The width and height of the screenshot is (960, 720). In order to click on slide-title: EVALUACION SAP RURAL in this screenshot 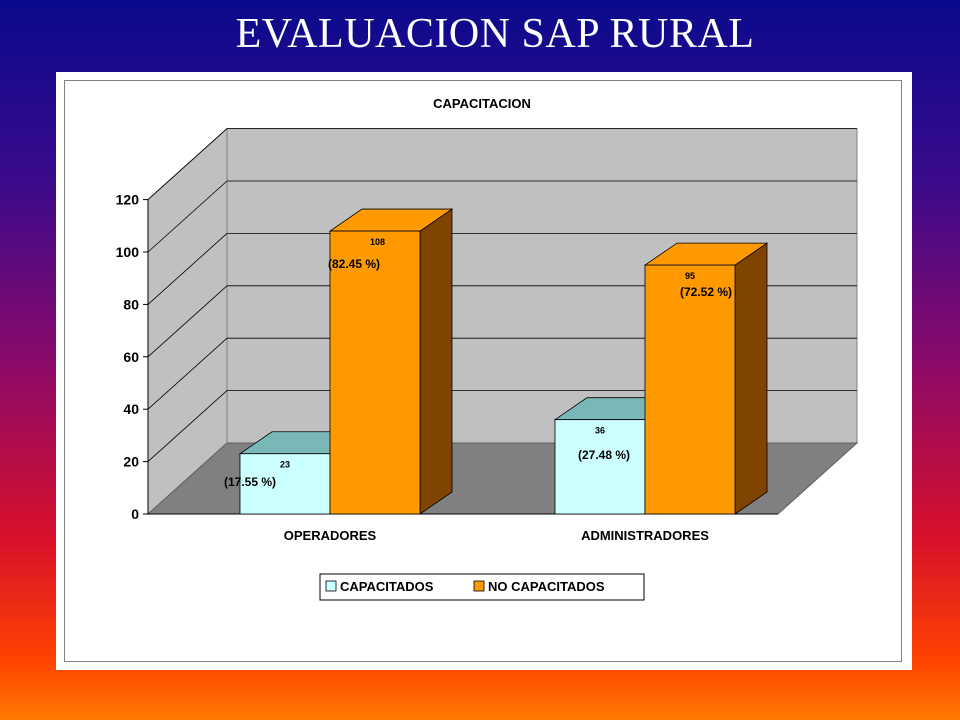, I will do `click(495, 34)`.